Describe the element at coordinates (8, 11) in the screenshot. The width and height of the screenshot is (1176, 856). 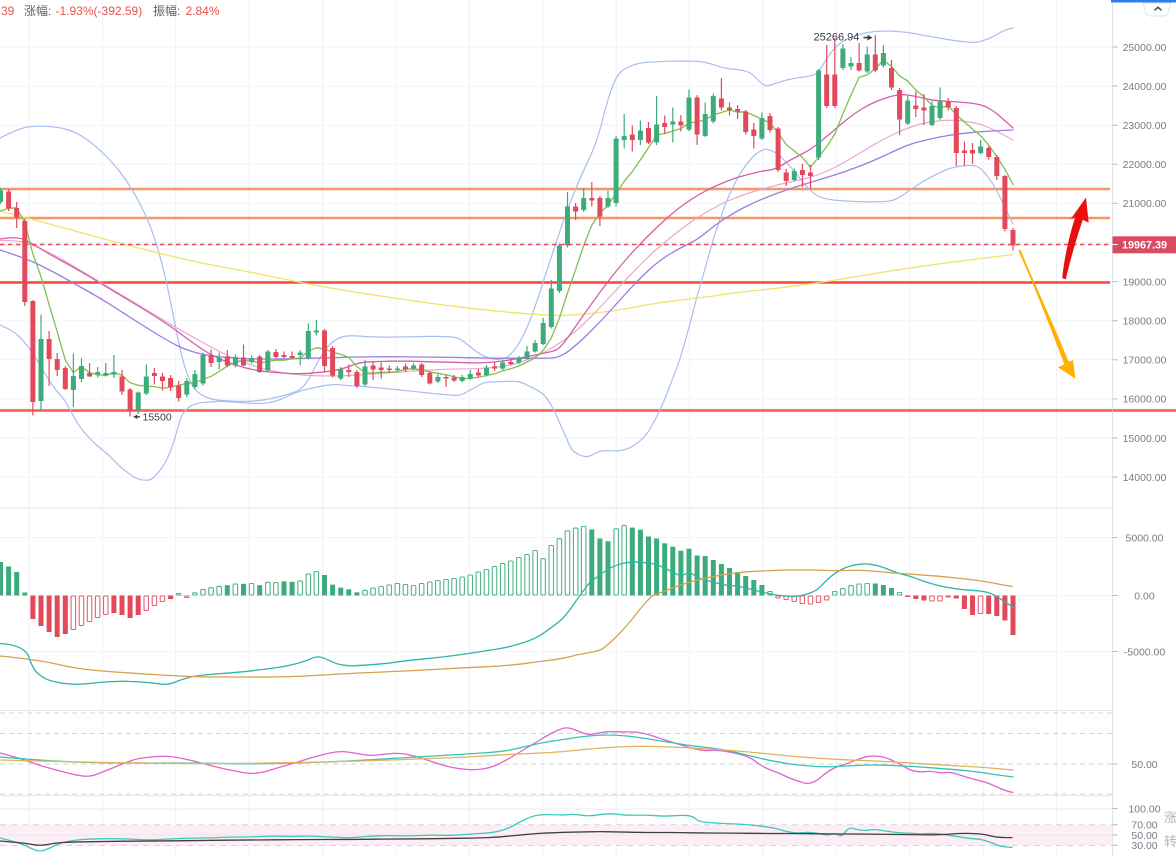
I see `svg-text: 39` at that location.